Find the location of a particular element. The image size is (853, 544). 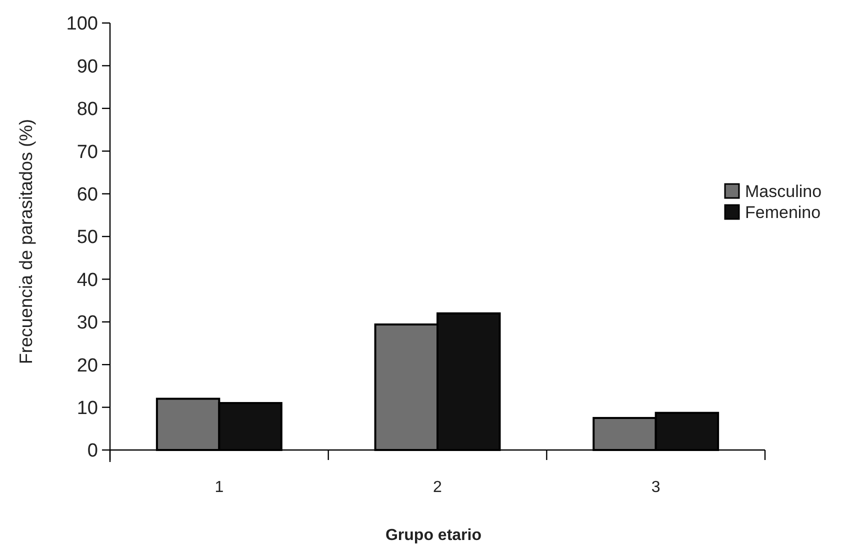

y-tick-label: 0 is located at coordinates (92, 451).